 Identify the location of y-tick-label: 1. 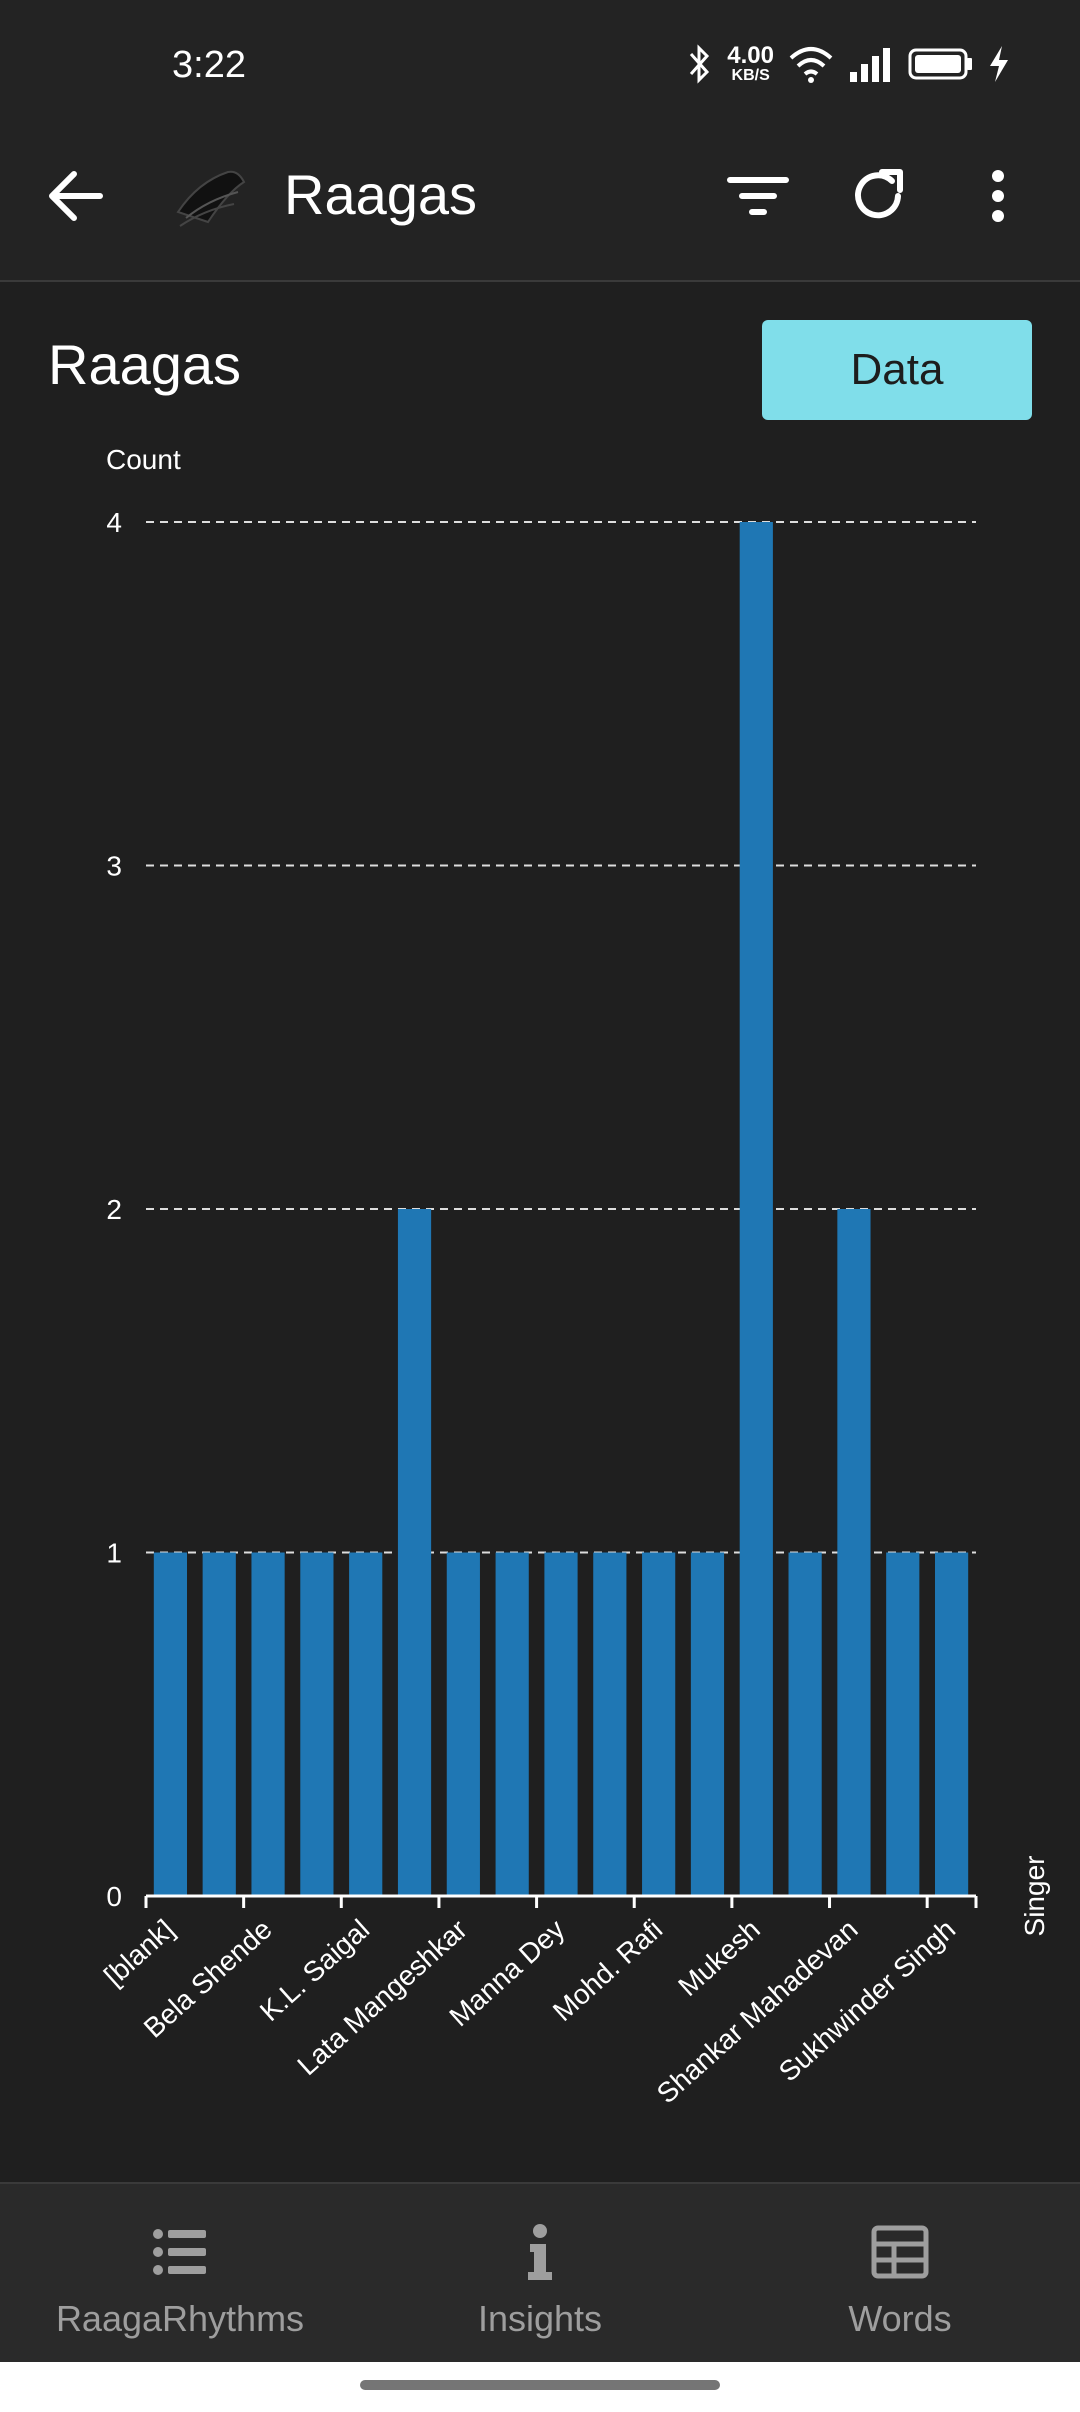
(114, 1553).